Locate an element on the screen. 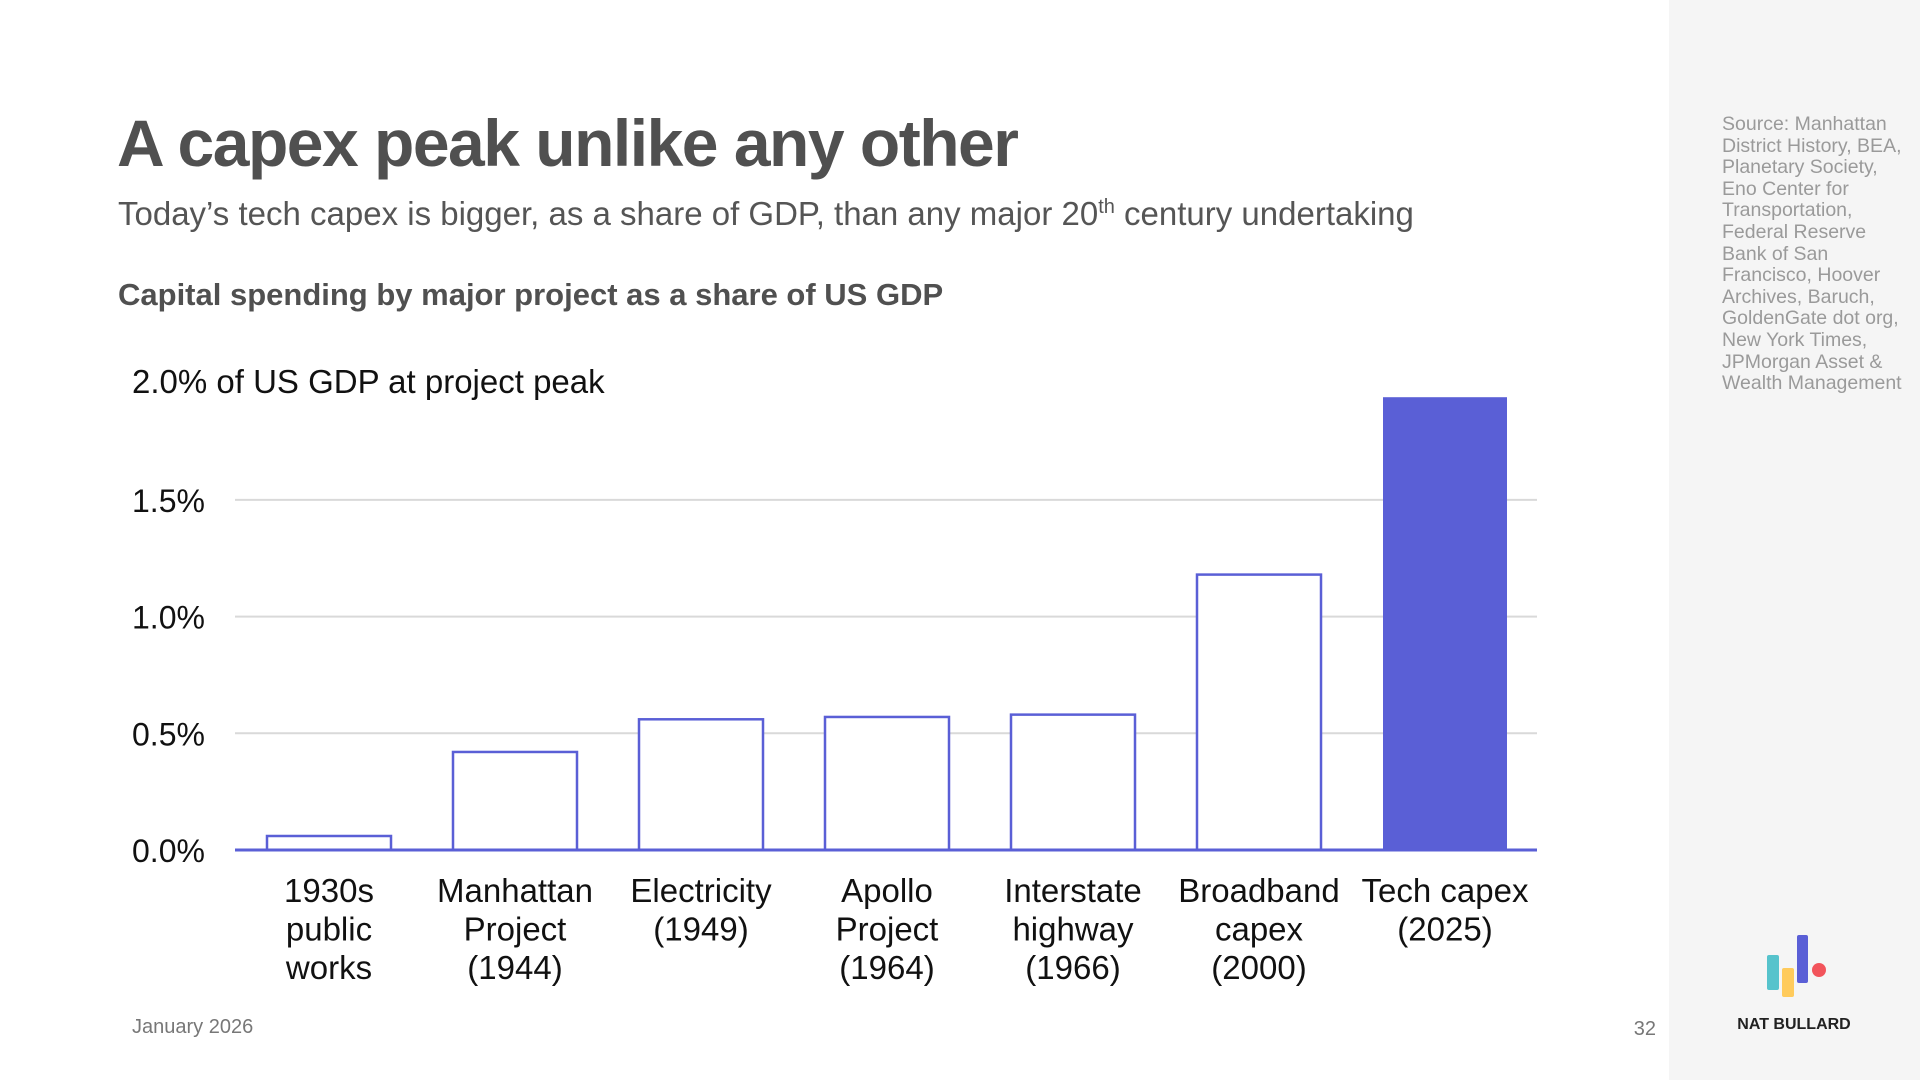  logo-bar-cyan is located at coordinates (1773, 972).